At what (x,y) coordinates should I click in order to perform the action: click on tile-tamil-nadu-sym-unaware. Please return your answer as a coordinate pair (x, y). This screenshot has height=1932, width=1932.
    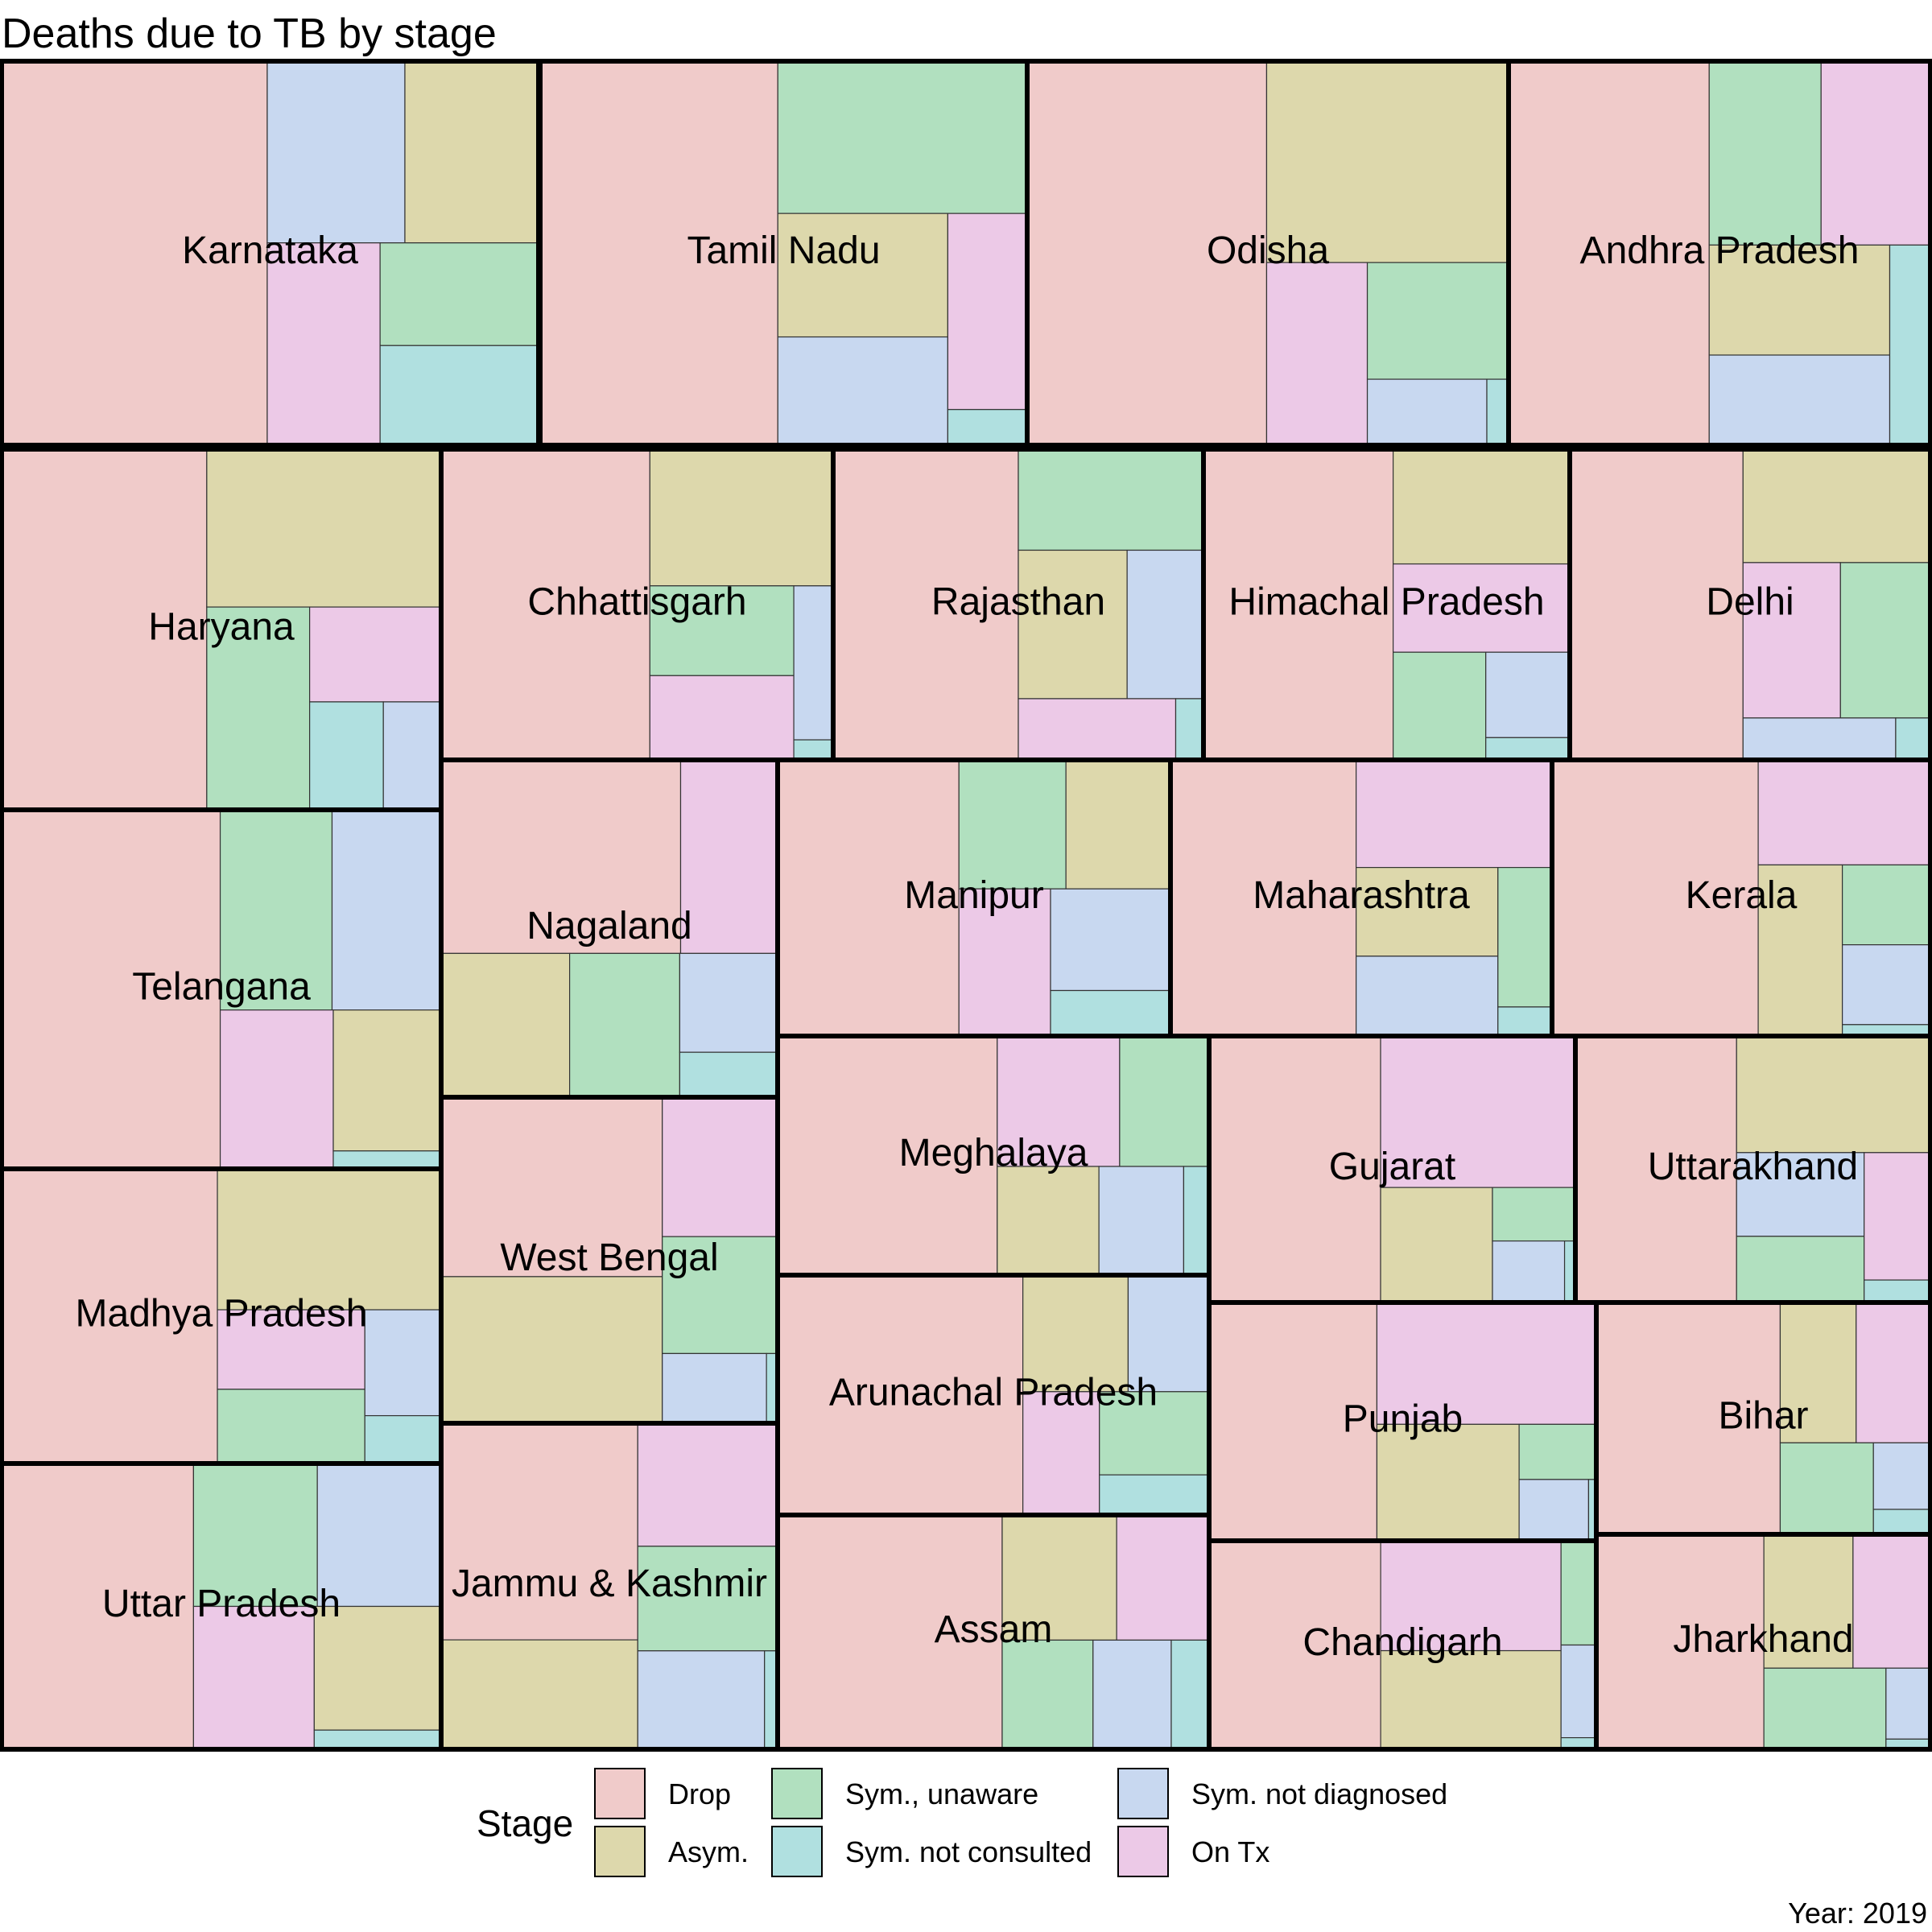
    Looking at the image, I should click on (902, 137).